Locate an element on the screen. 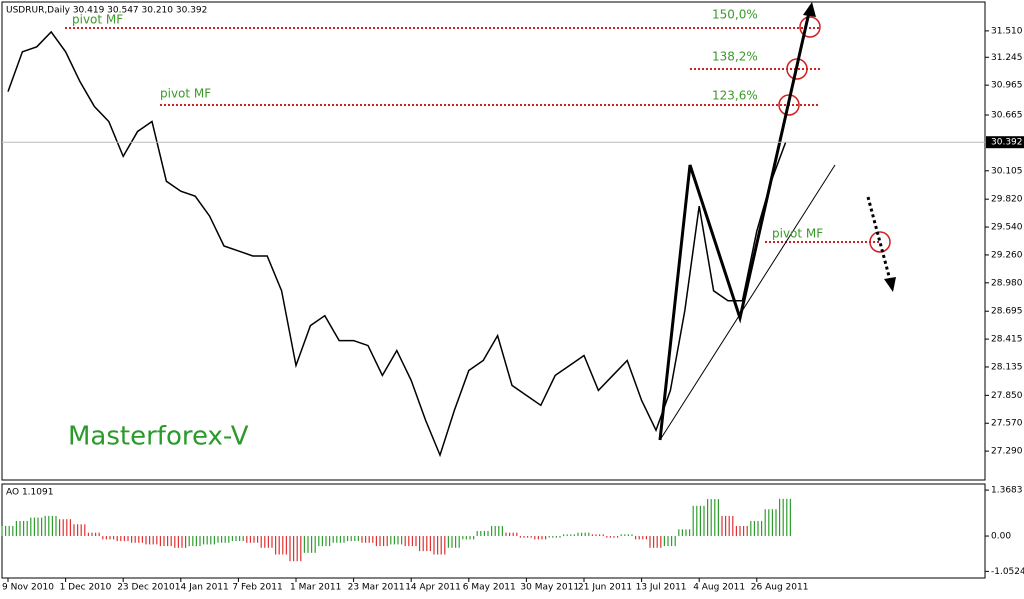 Image resolution: width=1024 pixels, height=599 pixels. y-tick-label: 28.135 is located at coordinates (1007, 367).